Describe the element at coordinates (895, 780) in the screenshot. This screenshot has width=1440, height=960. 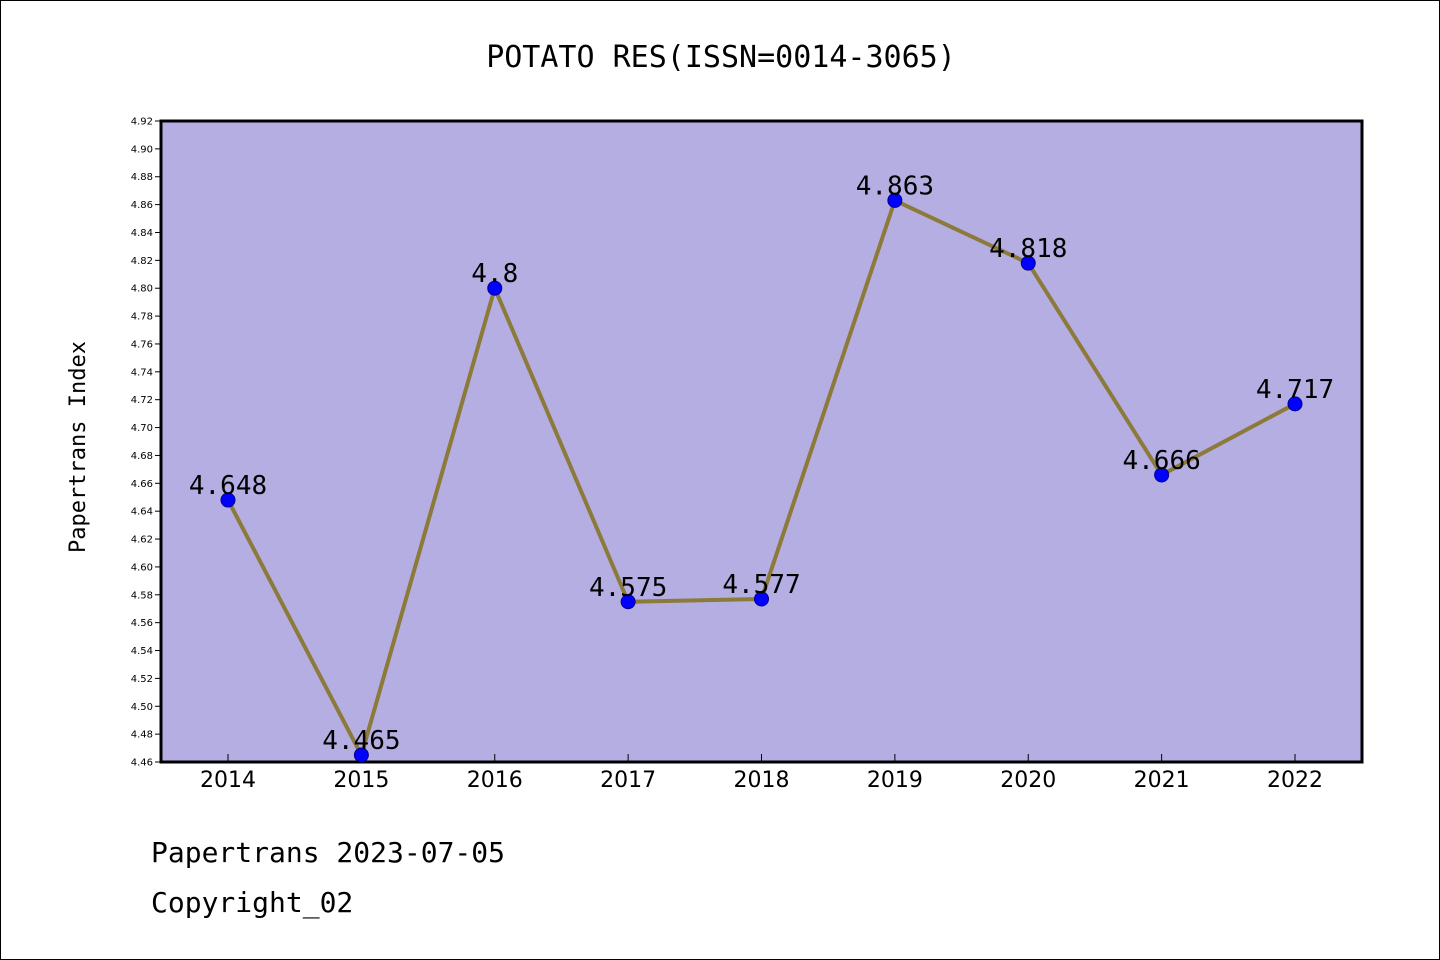
I see `x-tick-label: 2019` at that location.